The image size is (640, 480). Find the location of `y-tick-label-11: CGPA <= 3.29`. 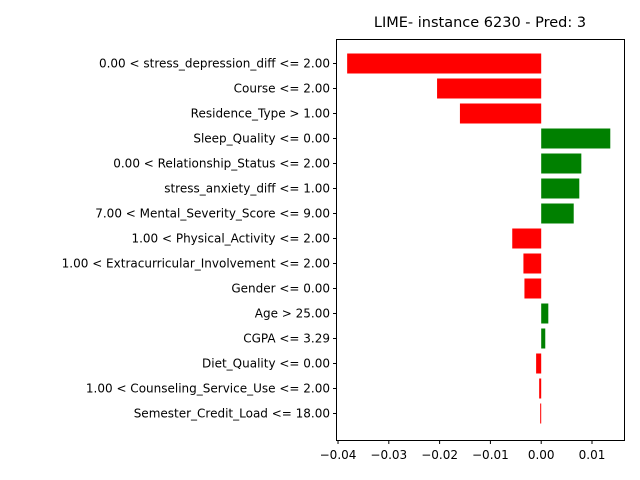

y-tick-label-11: CGPA <= 3.29 is located at coordinates (286, 339).